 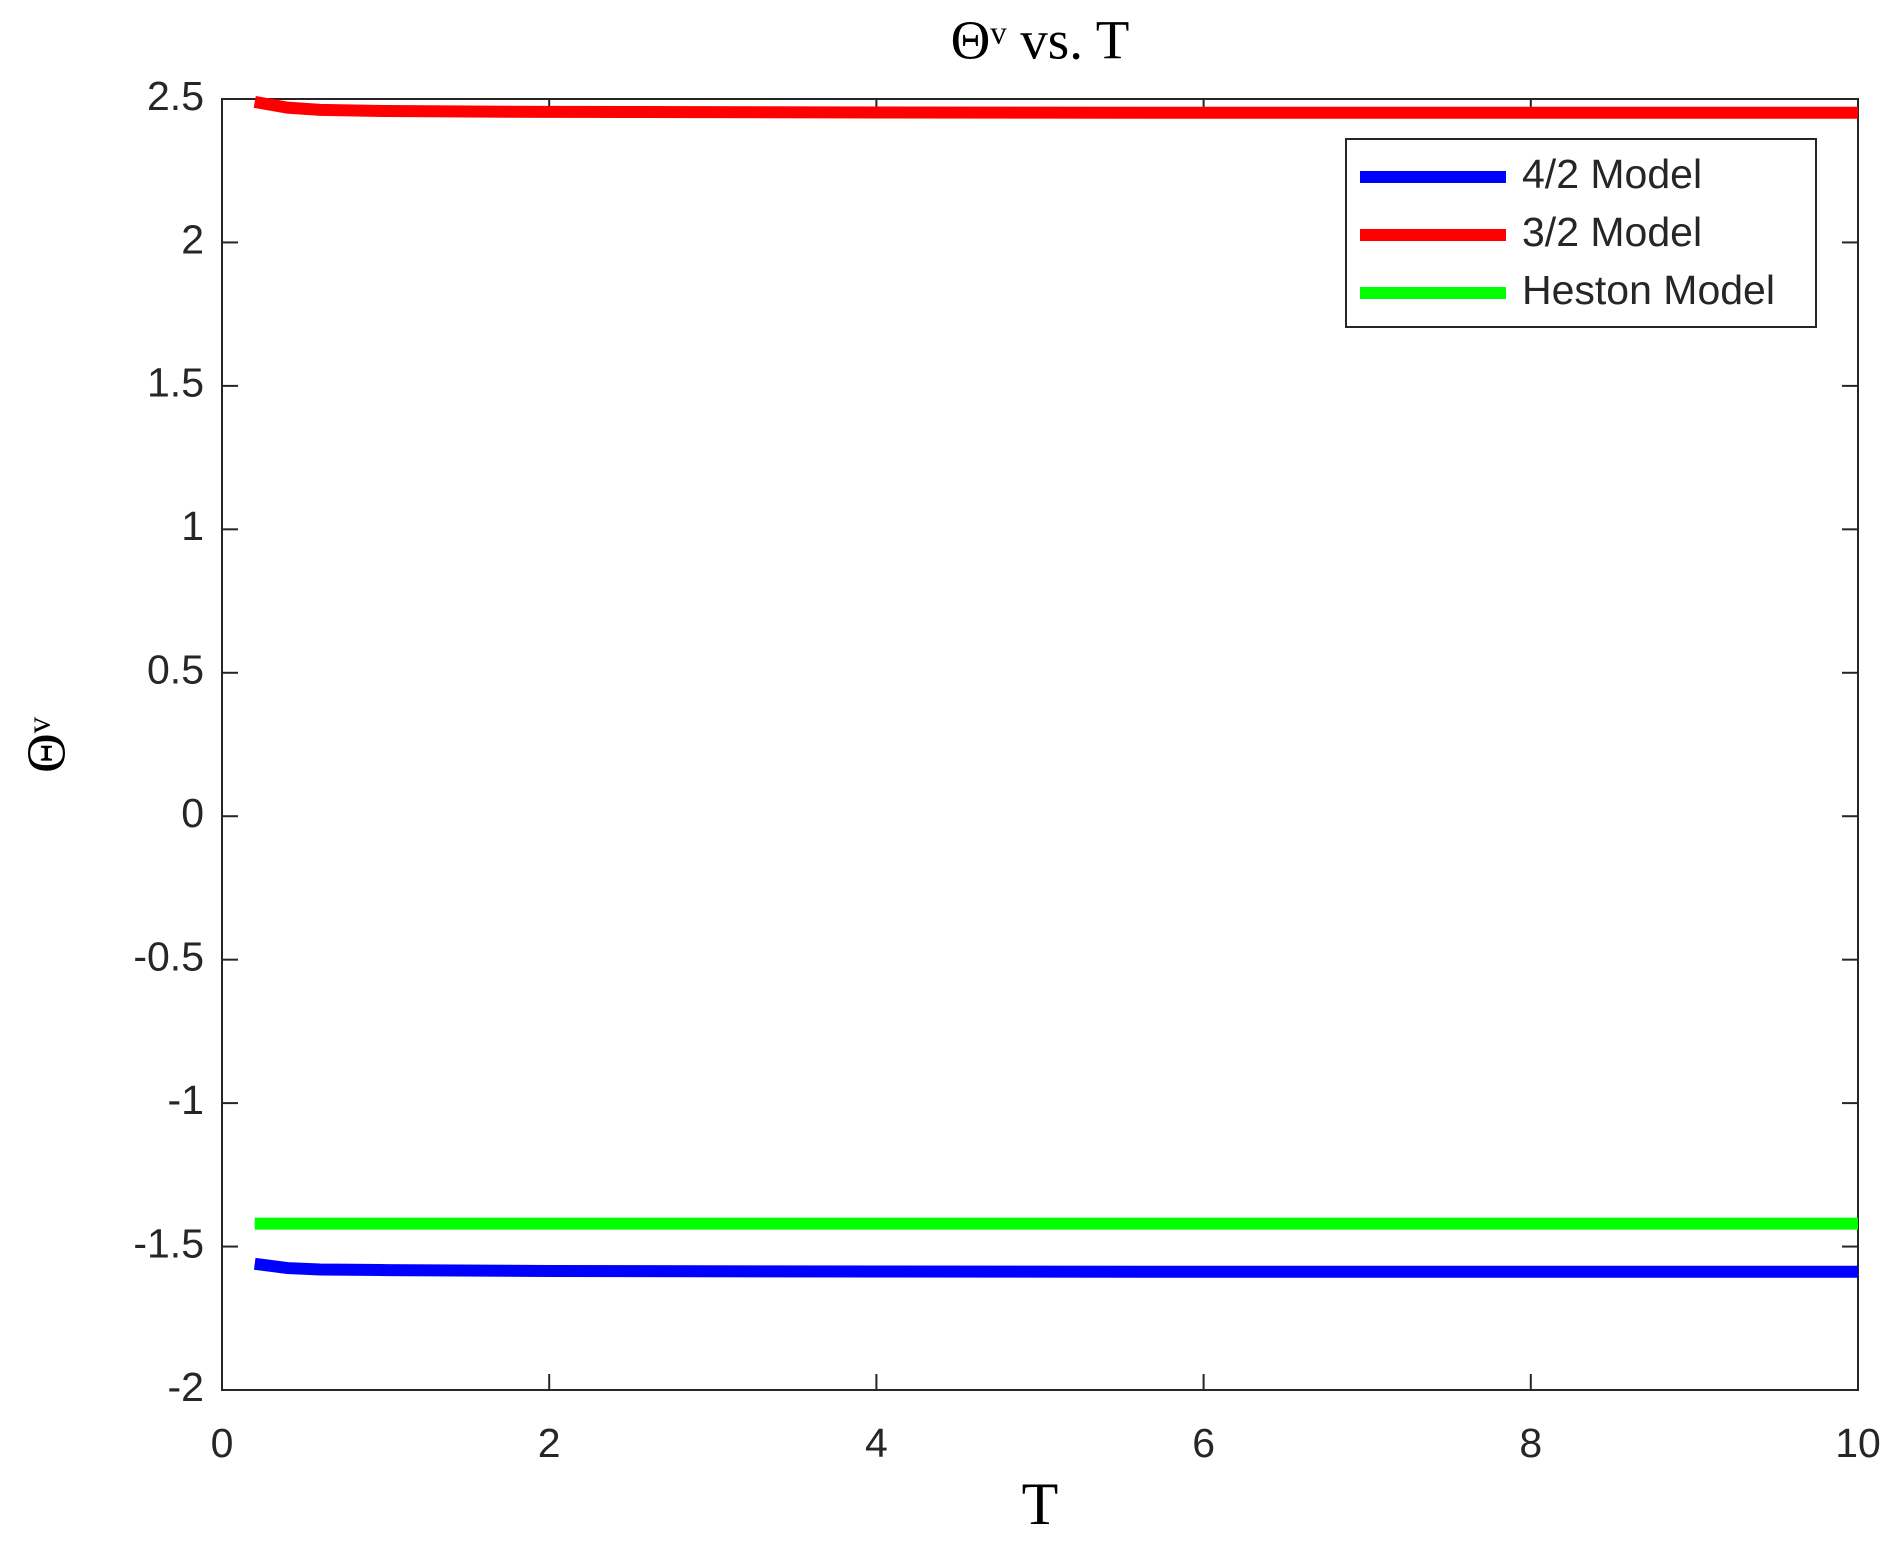 What do you see at coordinates (222, 1443) in the screenshot?
I see `x-tick-label: 0` at bounding box center [222, 1443].